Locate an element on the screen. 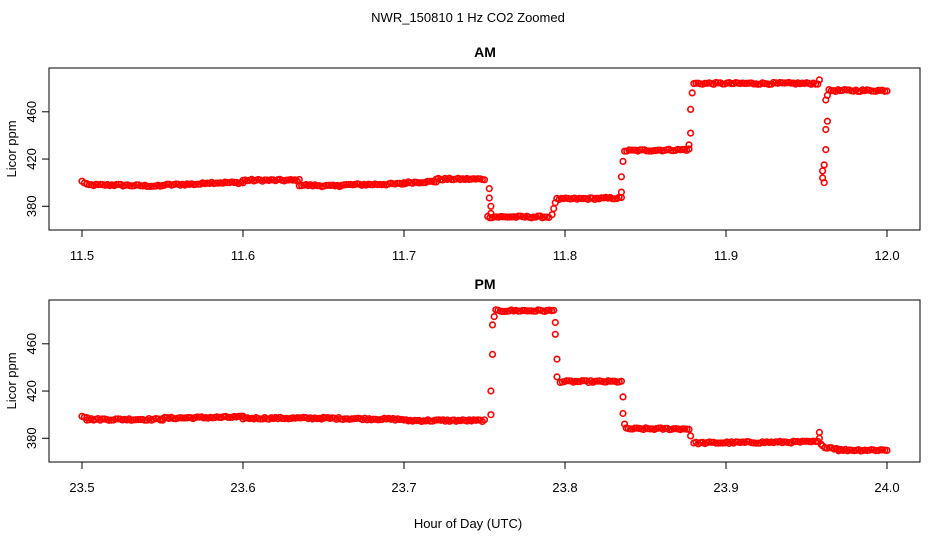 Image resolution: width=936 pixels, height=540 pixels. figure-title: NWR_150810 1 Hz CO2 Zoomed is located at coordinates (468, 17).